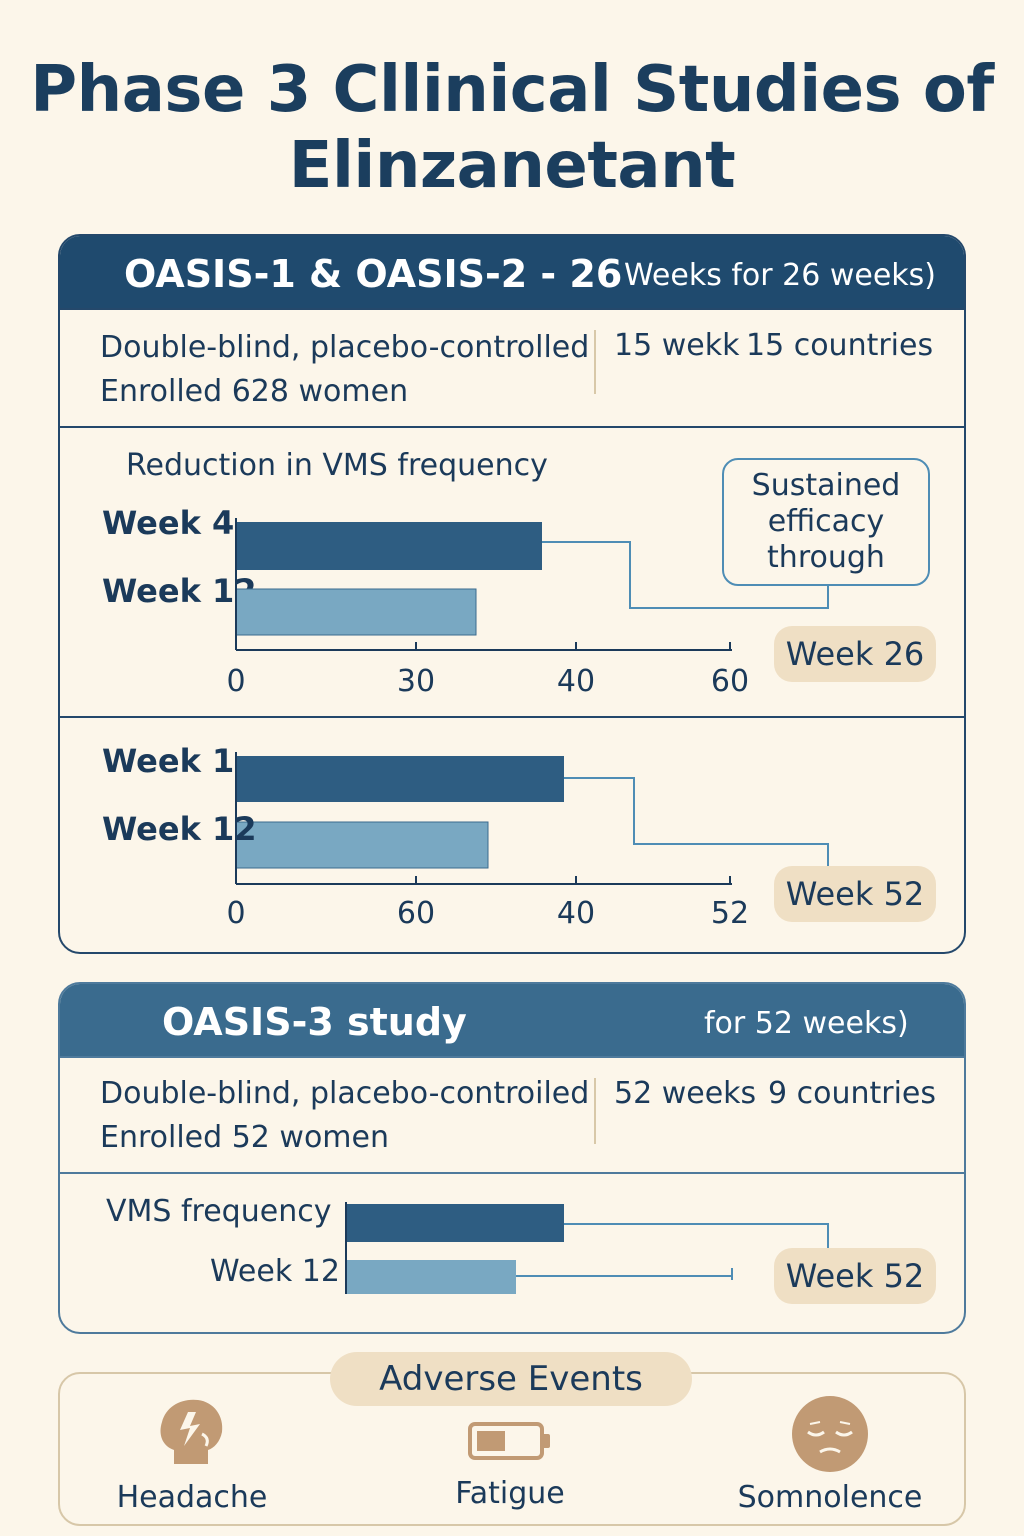  Describe the element at coordinates (510, 1493) in the screenshot. I see `fatigue-label: Fatigue` at that location.